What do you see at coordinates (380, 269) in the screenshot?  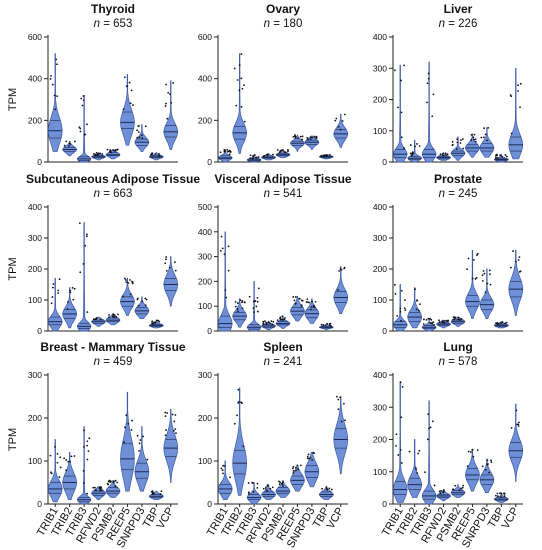 I see `y-tick-label: 200` at bounding box center [380, 269].